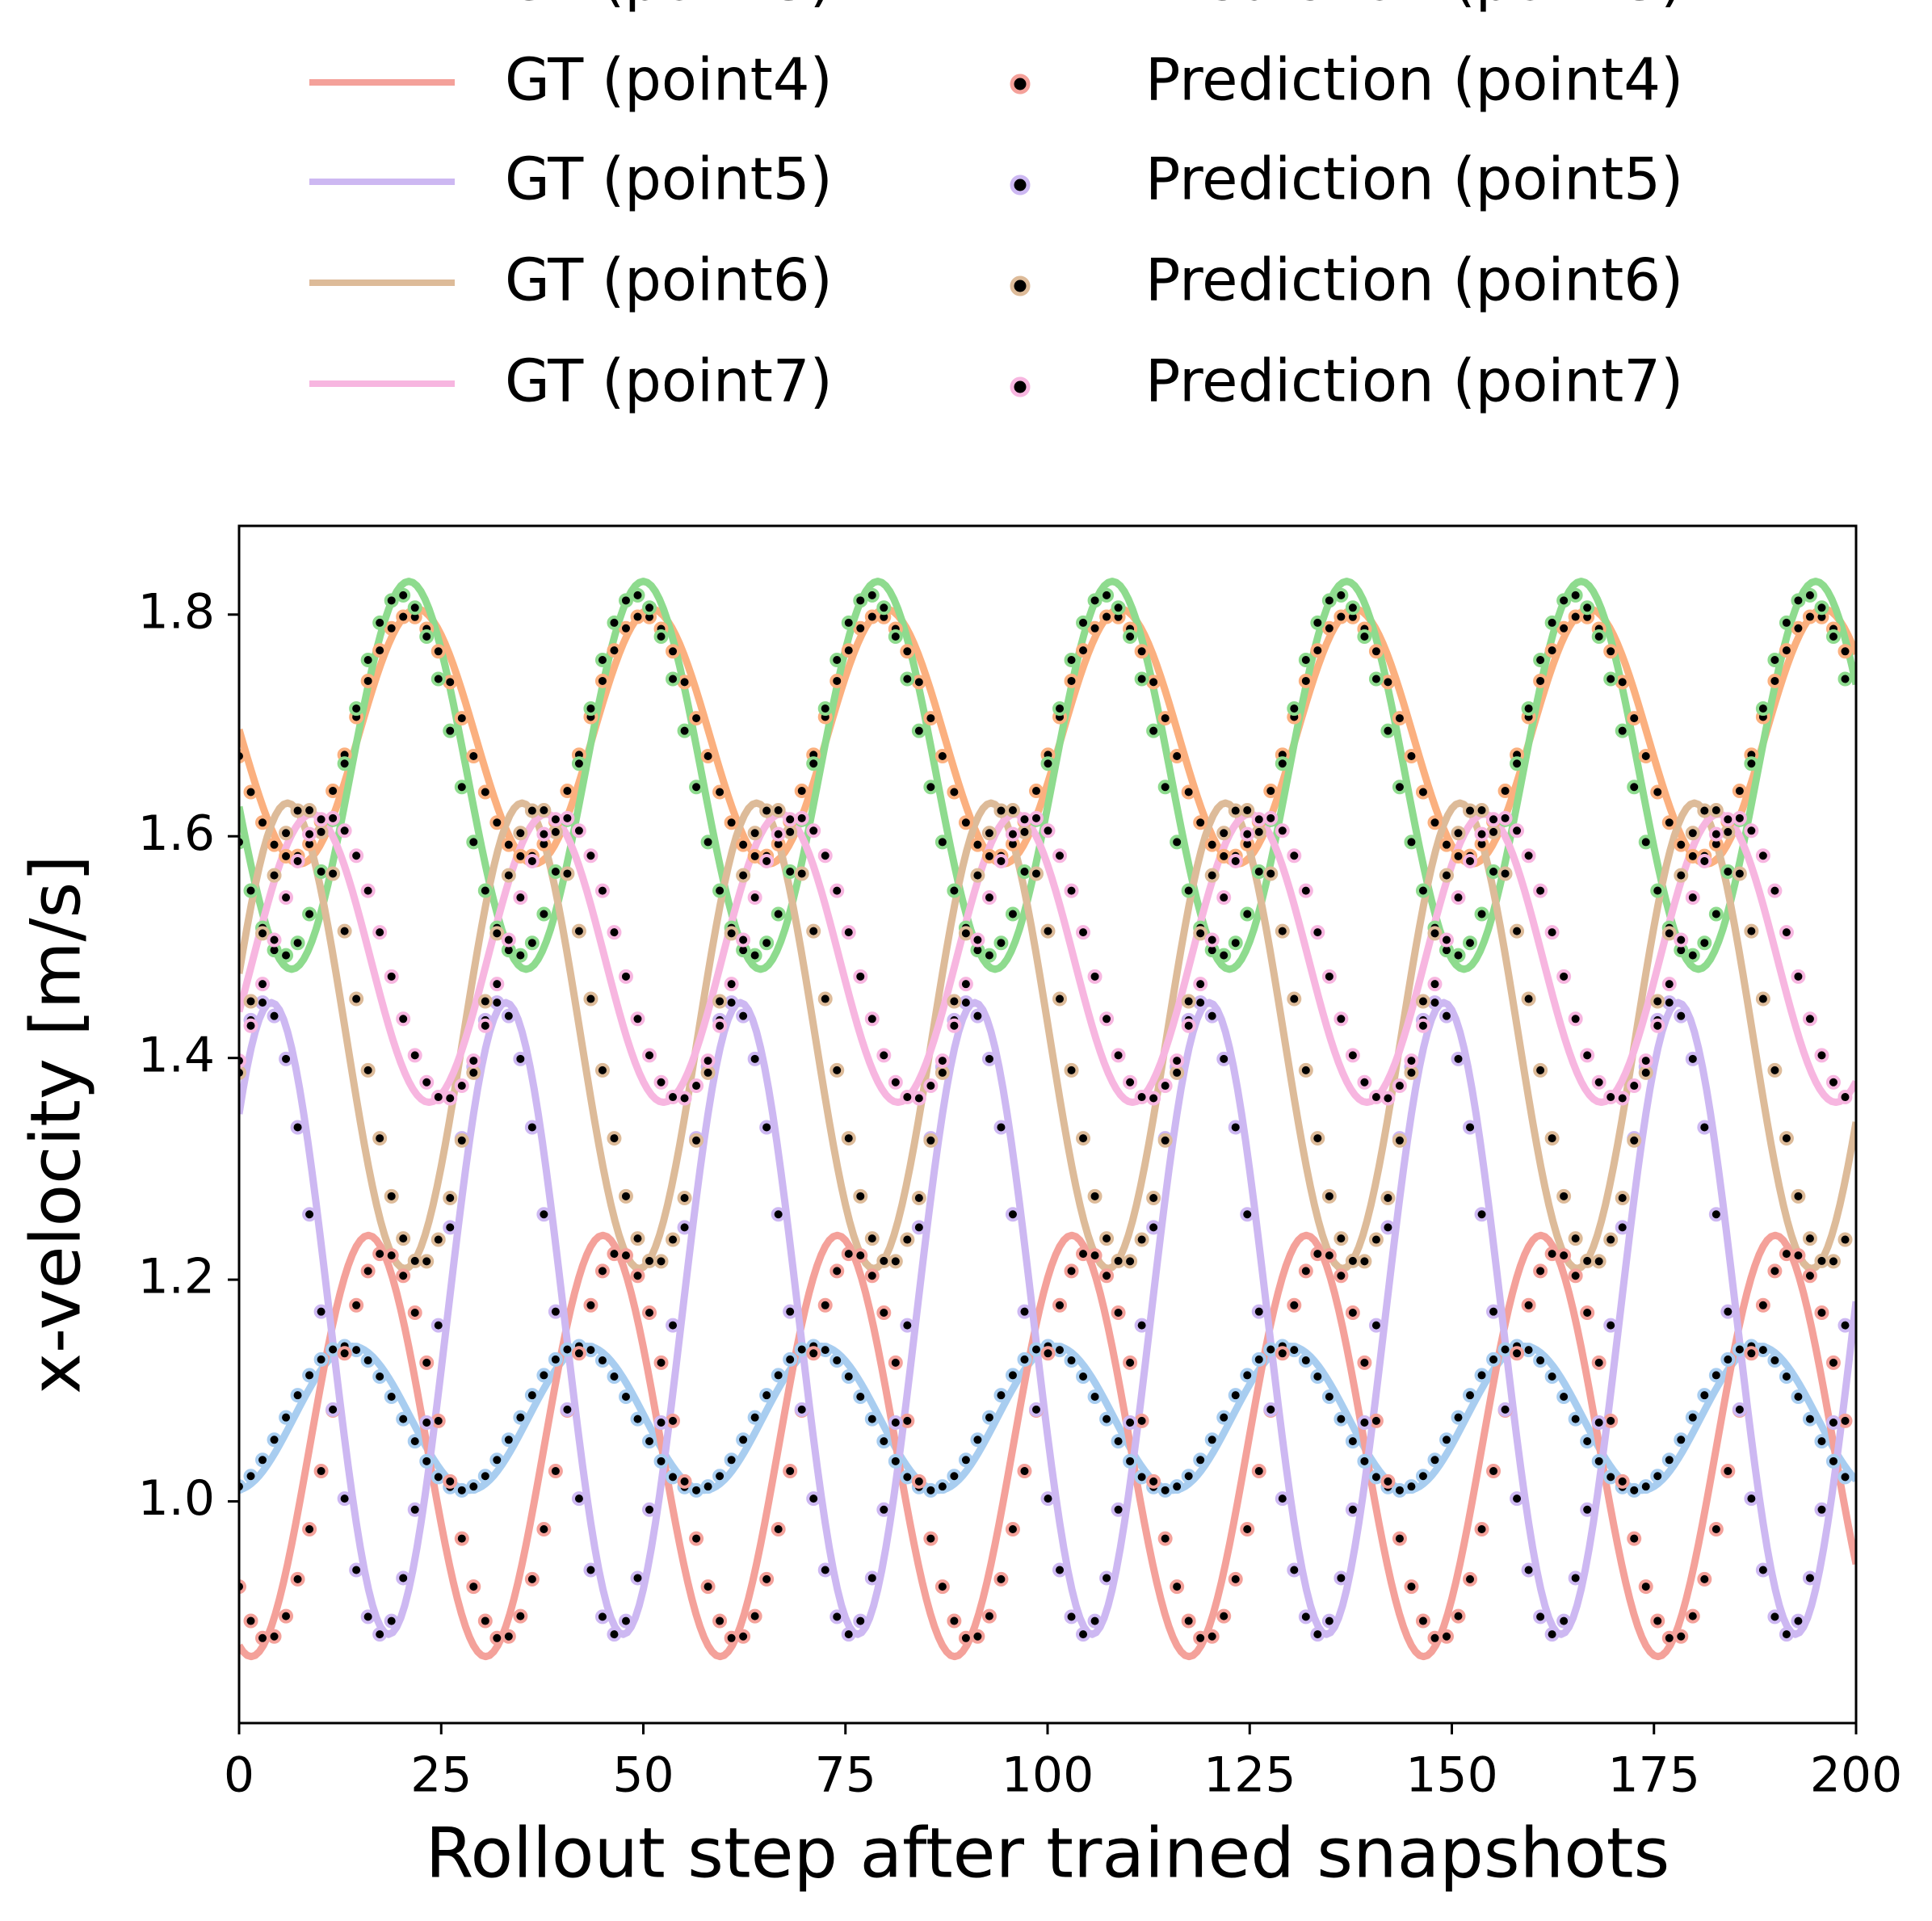 The image size is (1932, 1921). I want to click on legend-row-point4: GT (point4) Prediction (point4), so click(996, 80).